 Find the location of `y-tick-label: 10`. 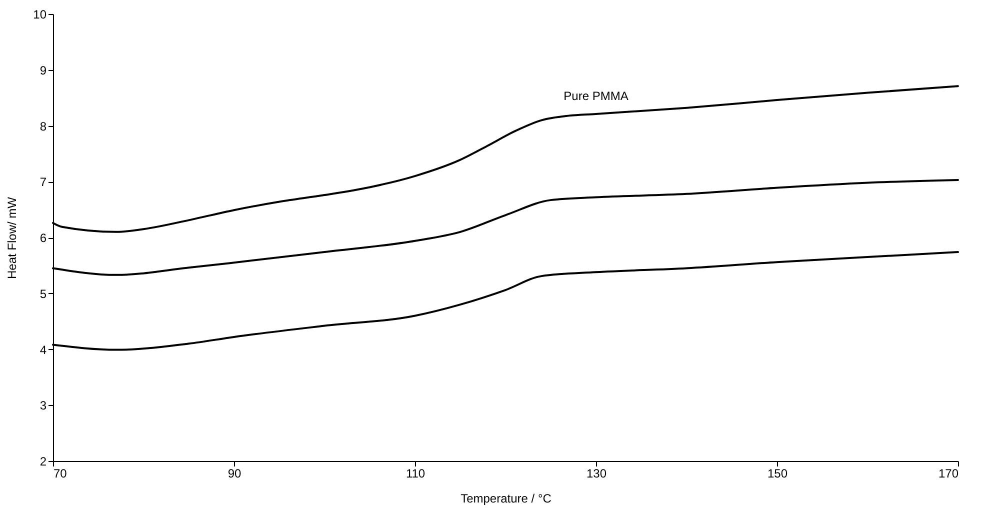

y-tick-label: 10 is located at coordinates (40, 15).